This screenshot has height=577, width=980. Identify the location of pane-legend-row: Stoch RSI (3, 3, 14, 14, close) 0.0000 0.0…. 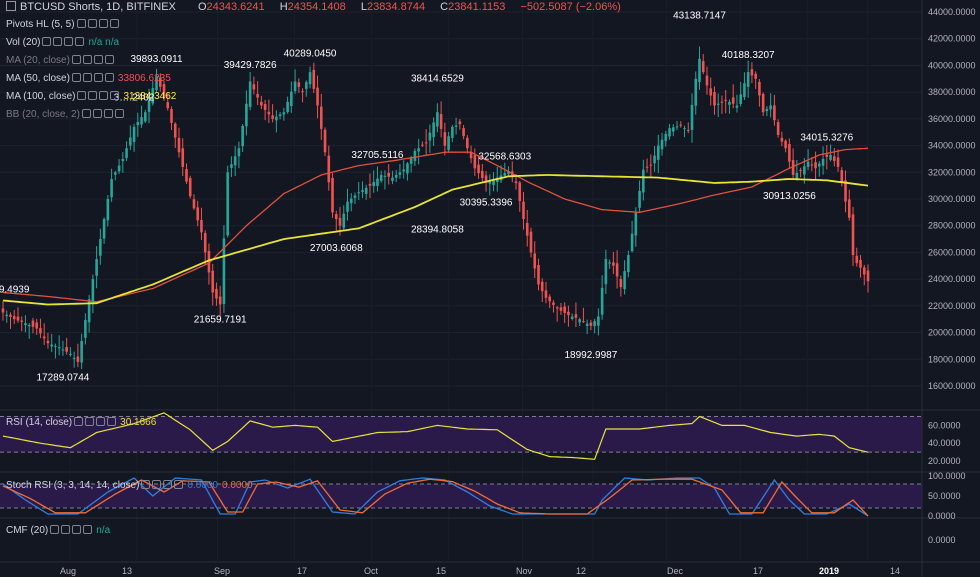
(129, 485).